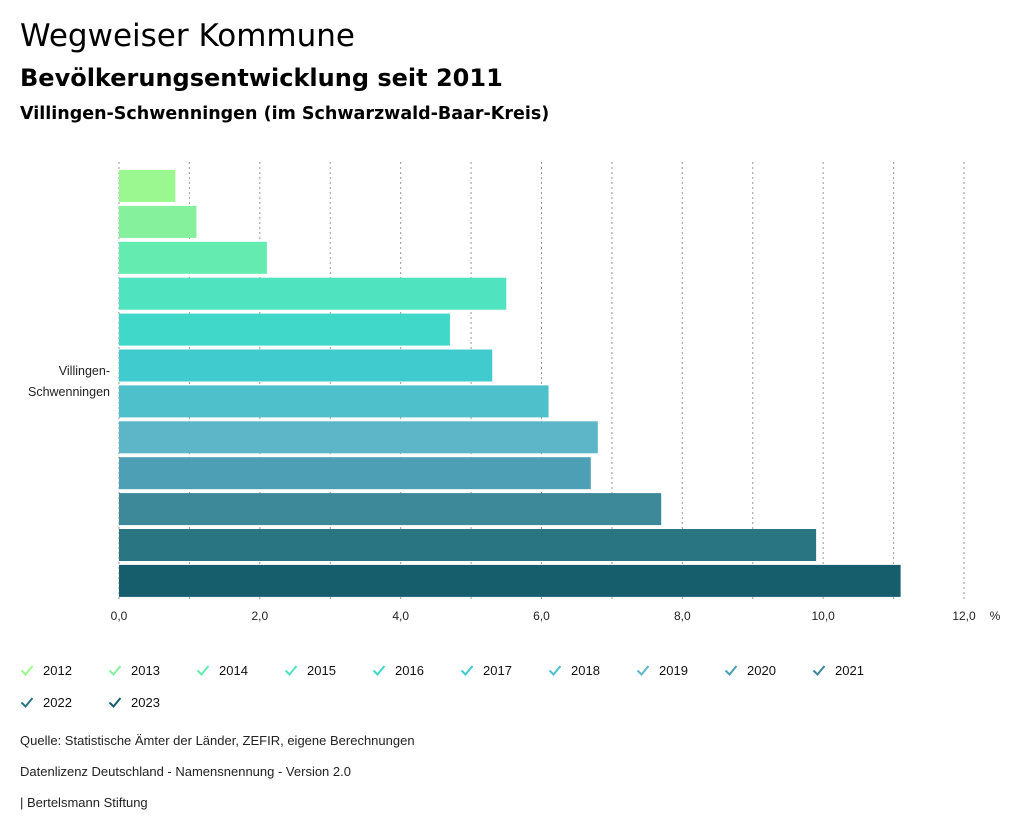 The height and width of the screenshot is (835, 1024). Describe the element at coordinates (233, 670) in the screenshot. I see `legend-label: 2014` at that location.